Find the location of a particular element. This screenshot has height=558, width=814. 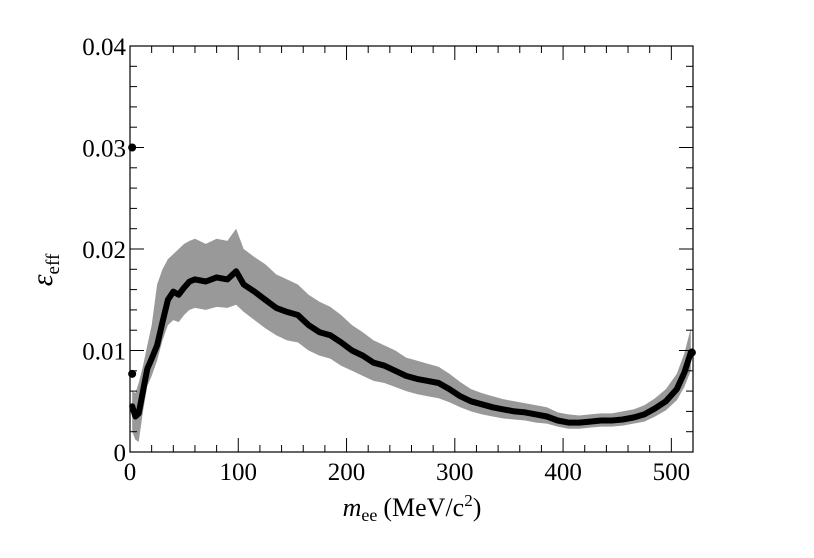

x-axis-title-main: m is located at coordinates (352, 507).